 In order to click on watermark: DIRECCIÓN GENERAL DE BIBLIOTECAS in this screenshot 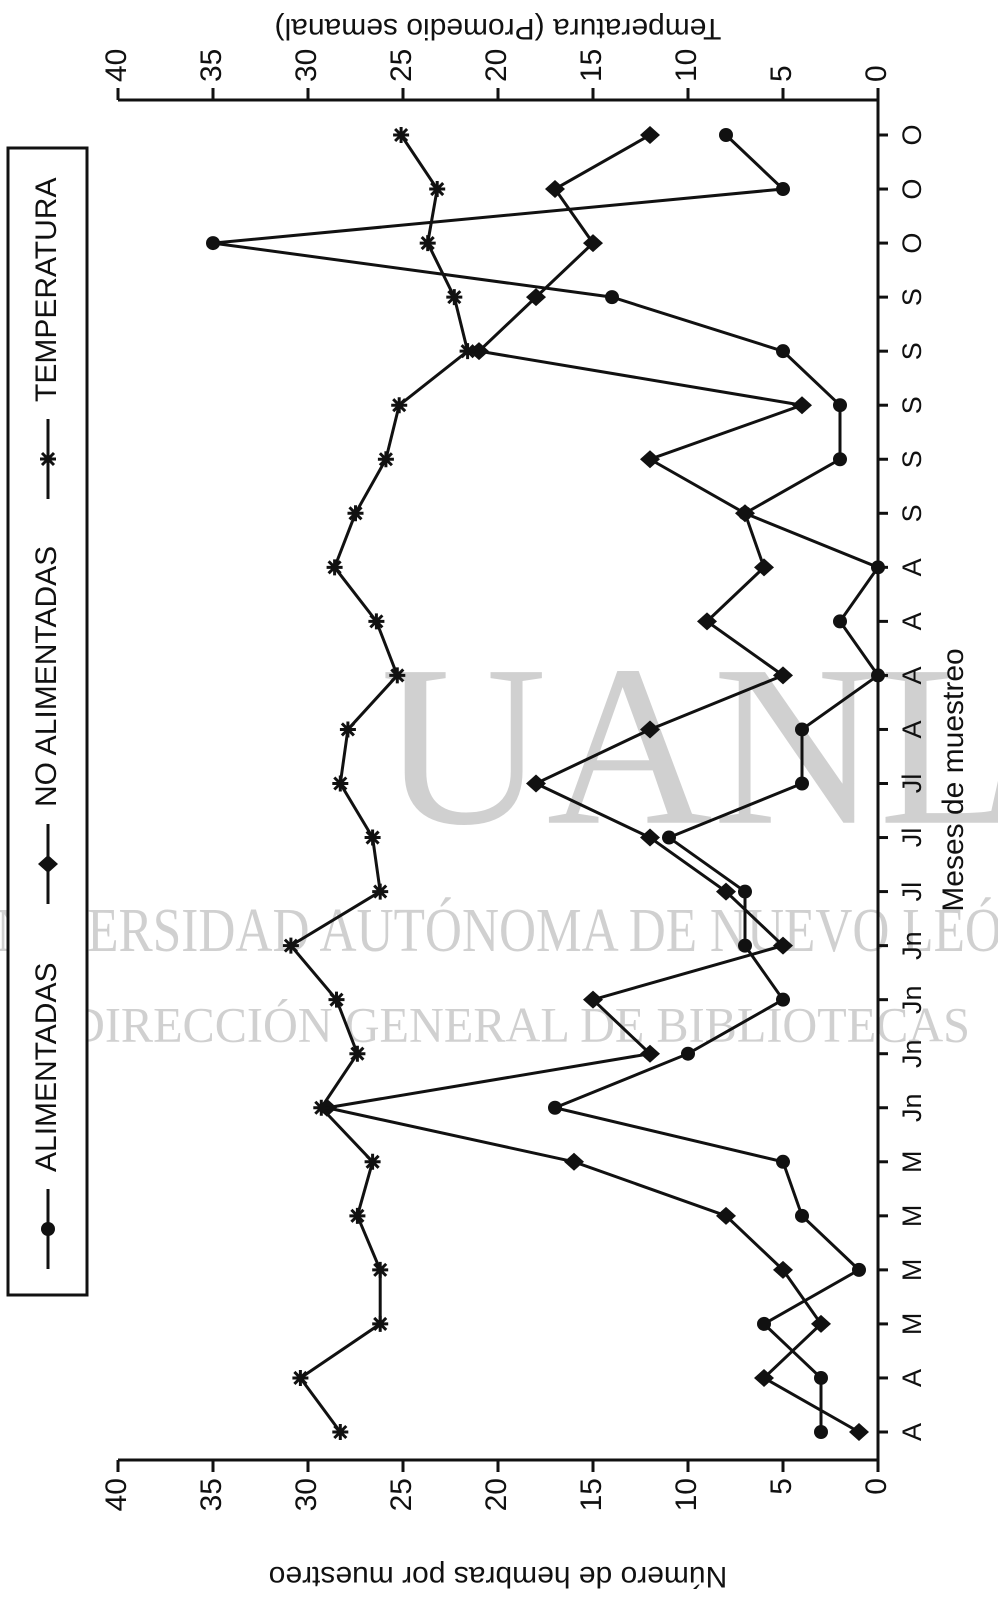, I will do `click(520, 1024)`.